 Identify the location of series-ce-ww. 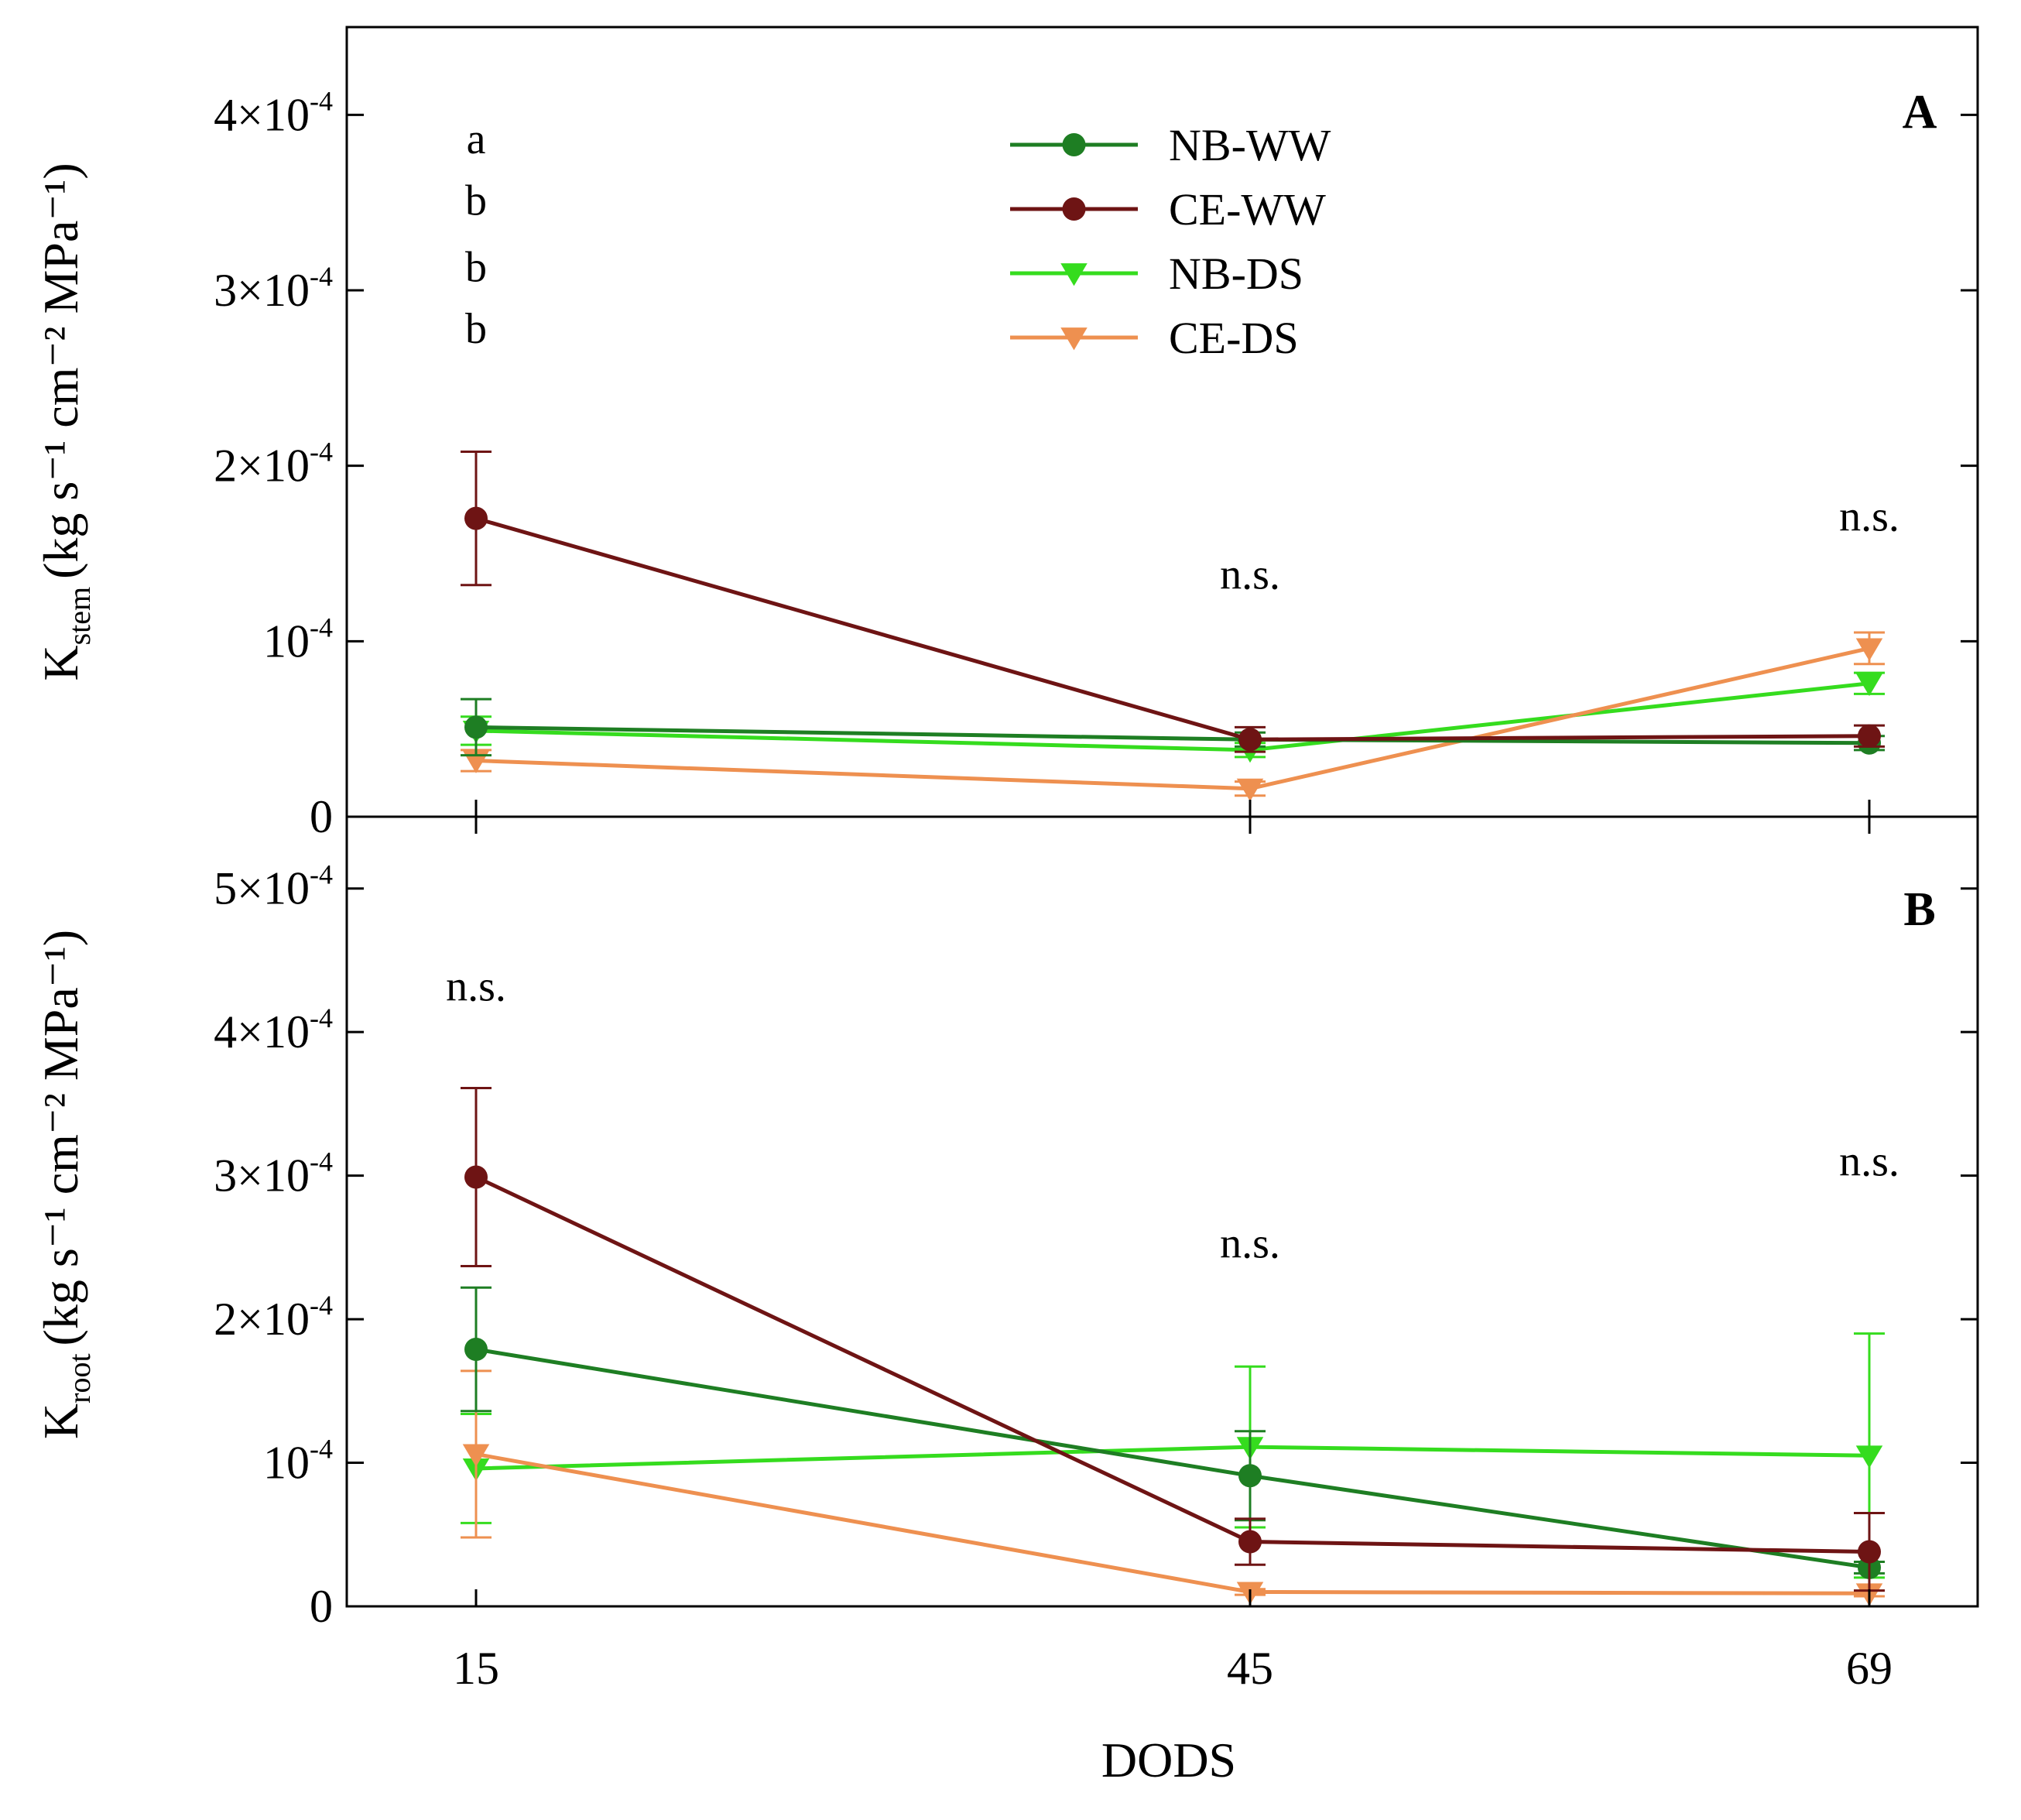
(1173, 602).